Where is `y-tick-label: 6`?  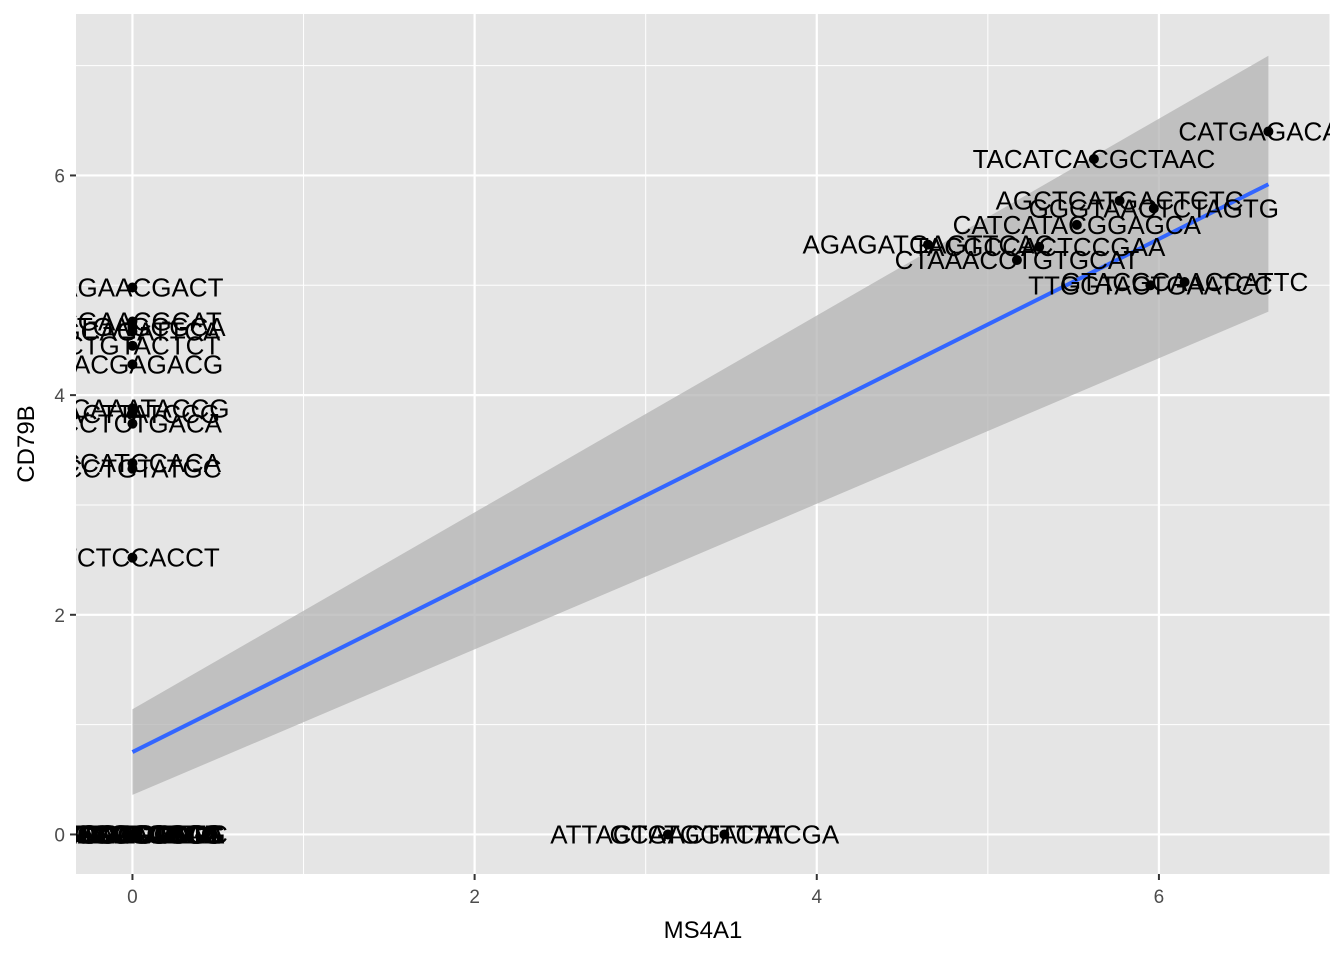 y-tick-label: 6 is located at coordinates (59, 176).